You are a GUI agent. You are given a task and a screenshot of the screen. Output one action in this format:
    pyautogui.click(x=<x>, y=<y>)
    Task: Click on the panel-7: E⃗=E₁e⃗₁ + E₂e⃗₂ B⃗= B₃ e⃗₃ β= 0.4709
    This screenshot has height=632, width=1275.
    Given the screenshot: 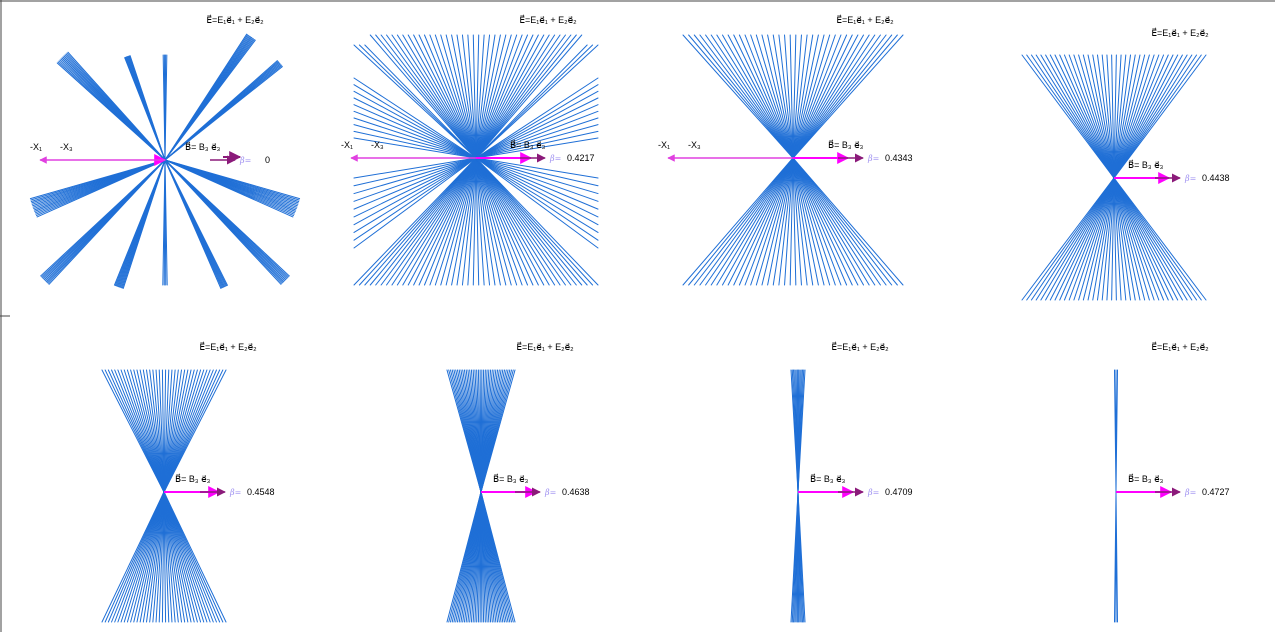 What is the action you would take?
    pyautogui.click(x=851, y=482)
    